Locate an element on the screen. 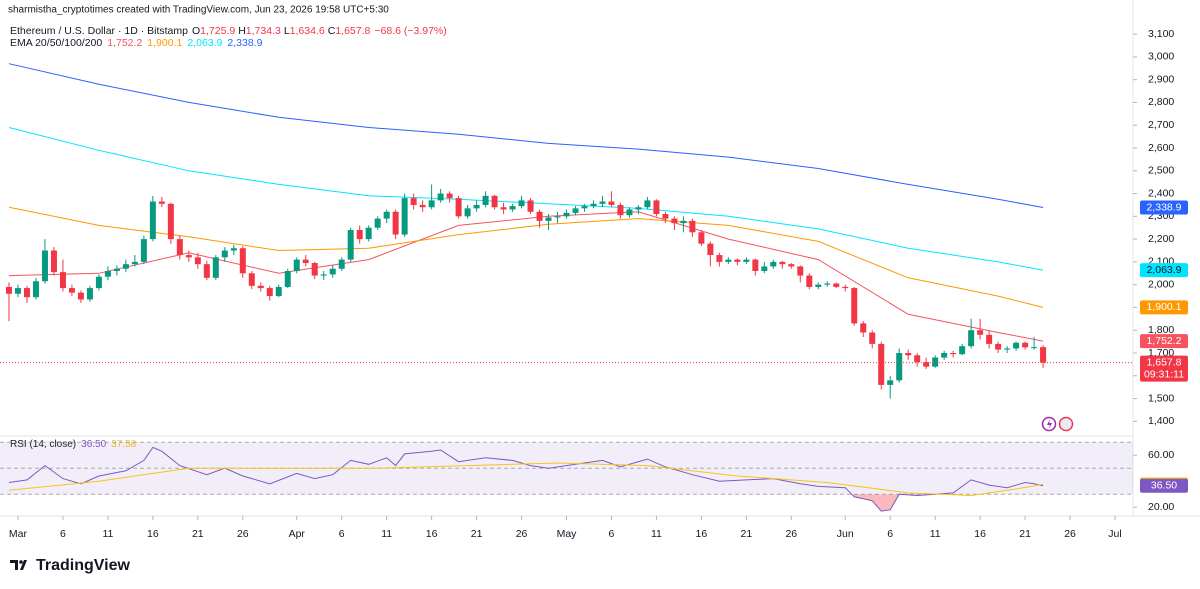 The image size is (1200, 589). y-tick-label: 1,400 is located at coordinates (1161, 421).